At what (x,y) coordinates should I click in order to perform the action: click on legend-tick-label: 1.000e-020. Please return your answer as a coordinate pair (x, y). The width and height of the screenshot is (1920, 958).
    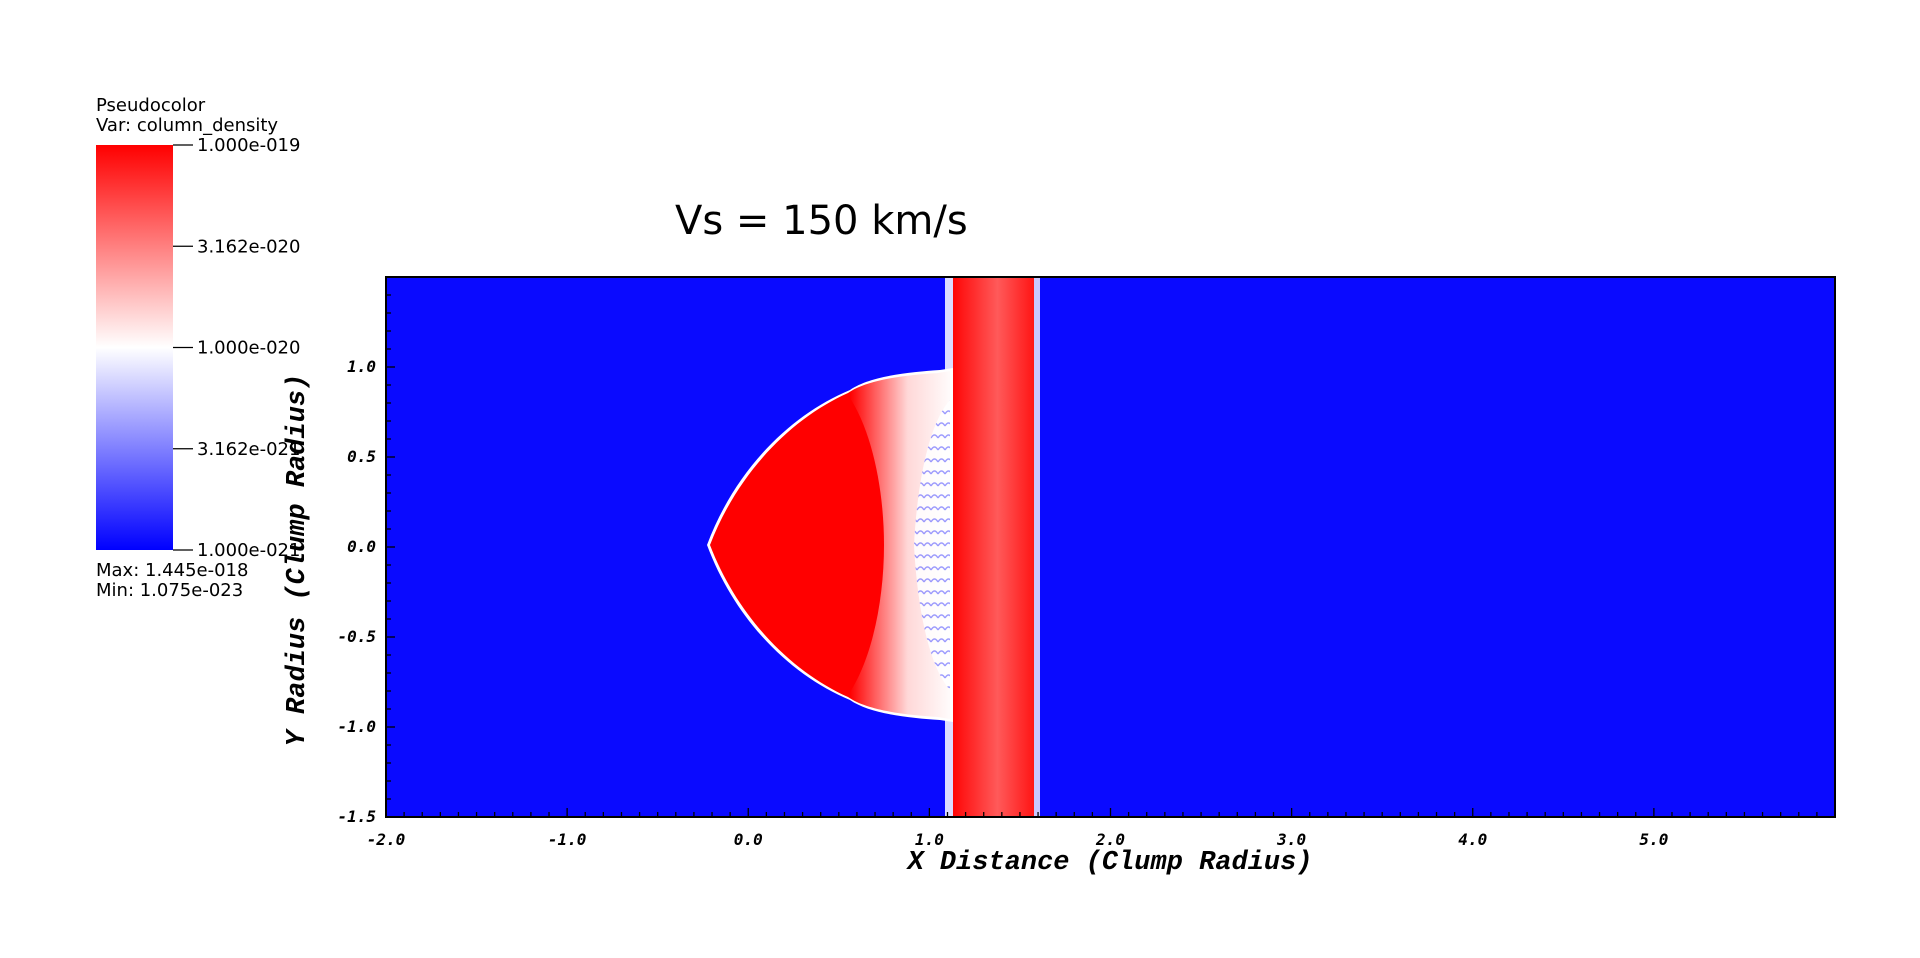
    Looking at the image, I should click on (248, 348).